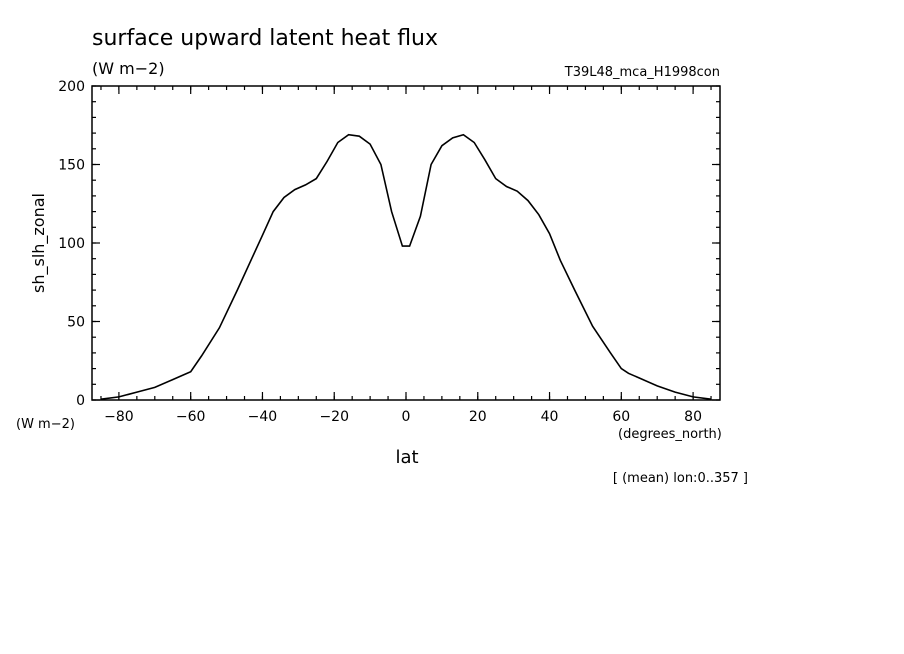  I want to click on x-tick-label: −20, so click(334, 417).